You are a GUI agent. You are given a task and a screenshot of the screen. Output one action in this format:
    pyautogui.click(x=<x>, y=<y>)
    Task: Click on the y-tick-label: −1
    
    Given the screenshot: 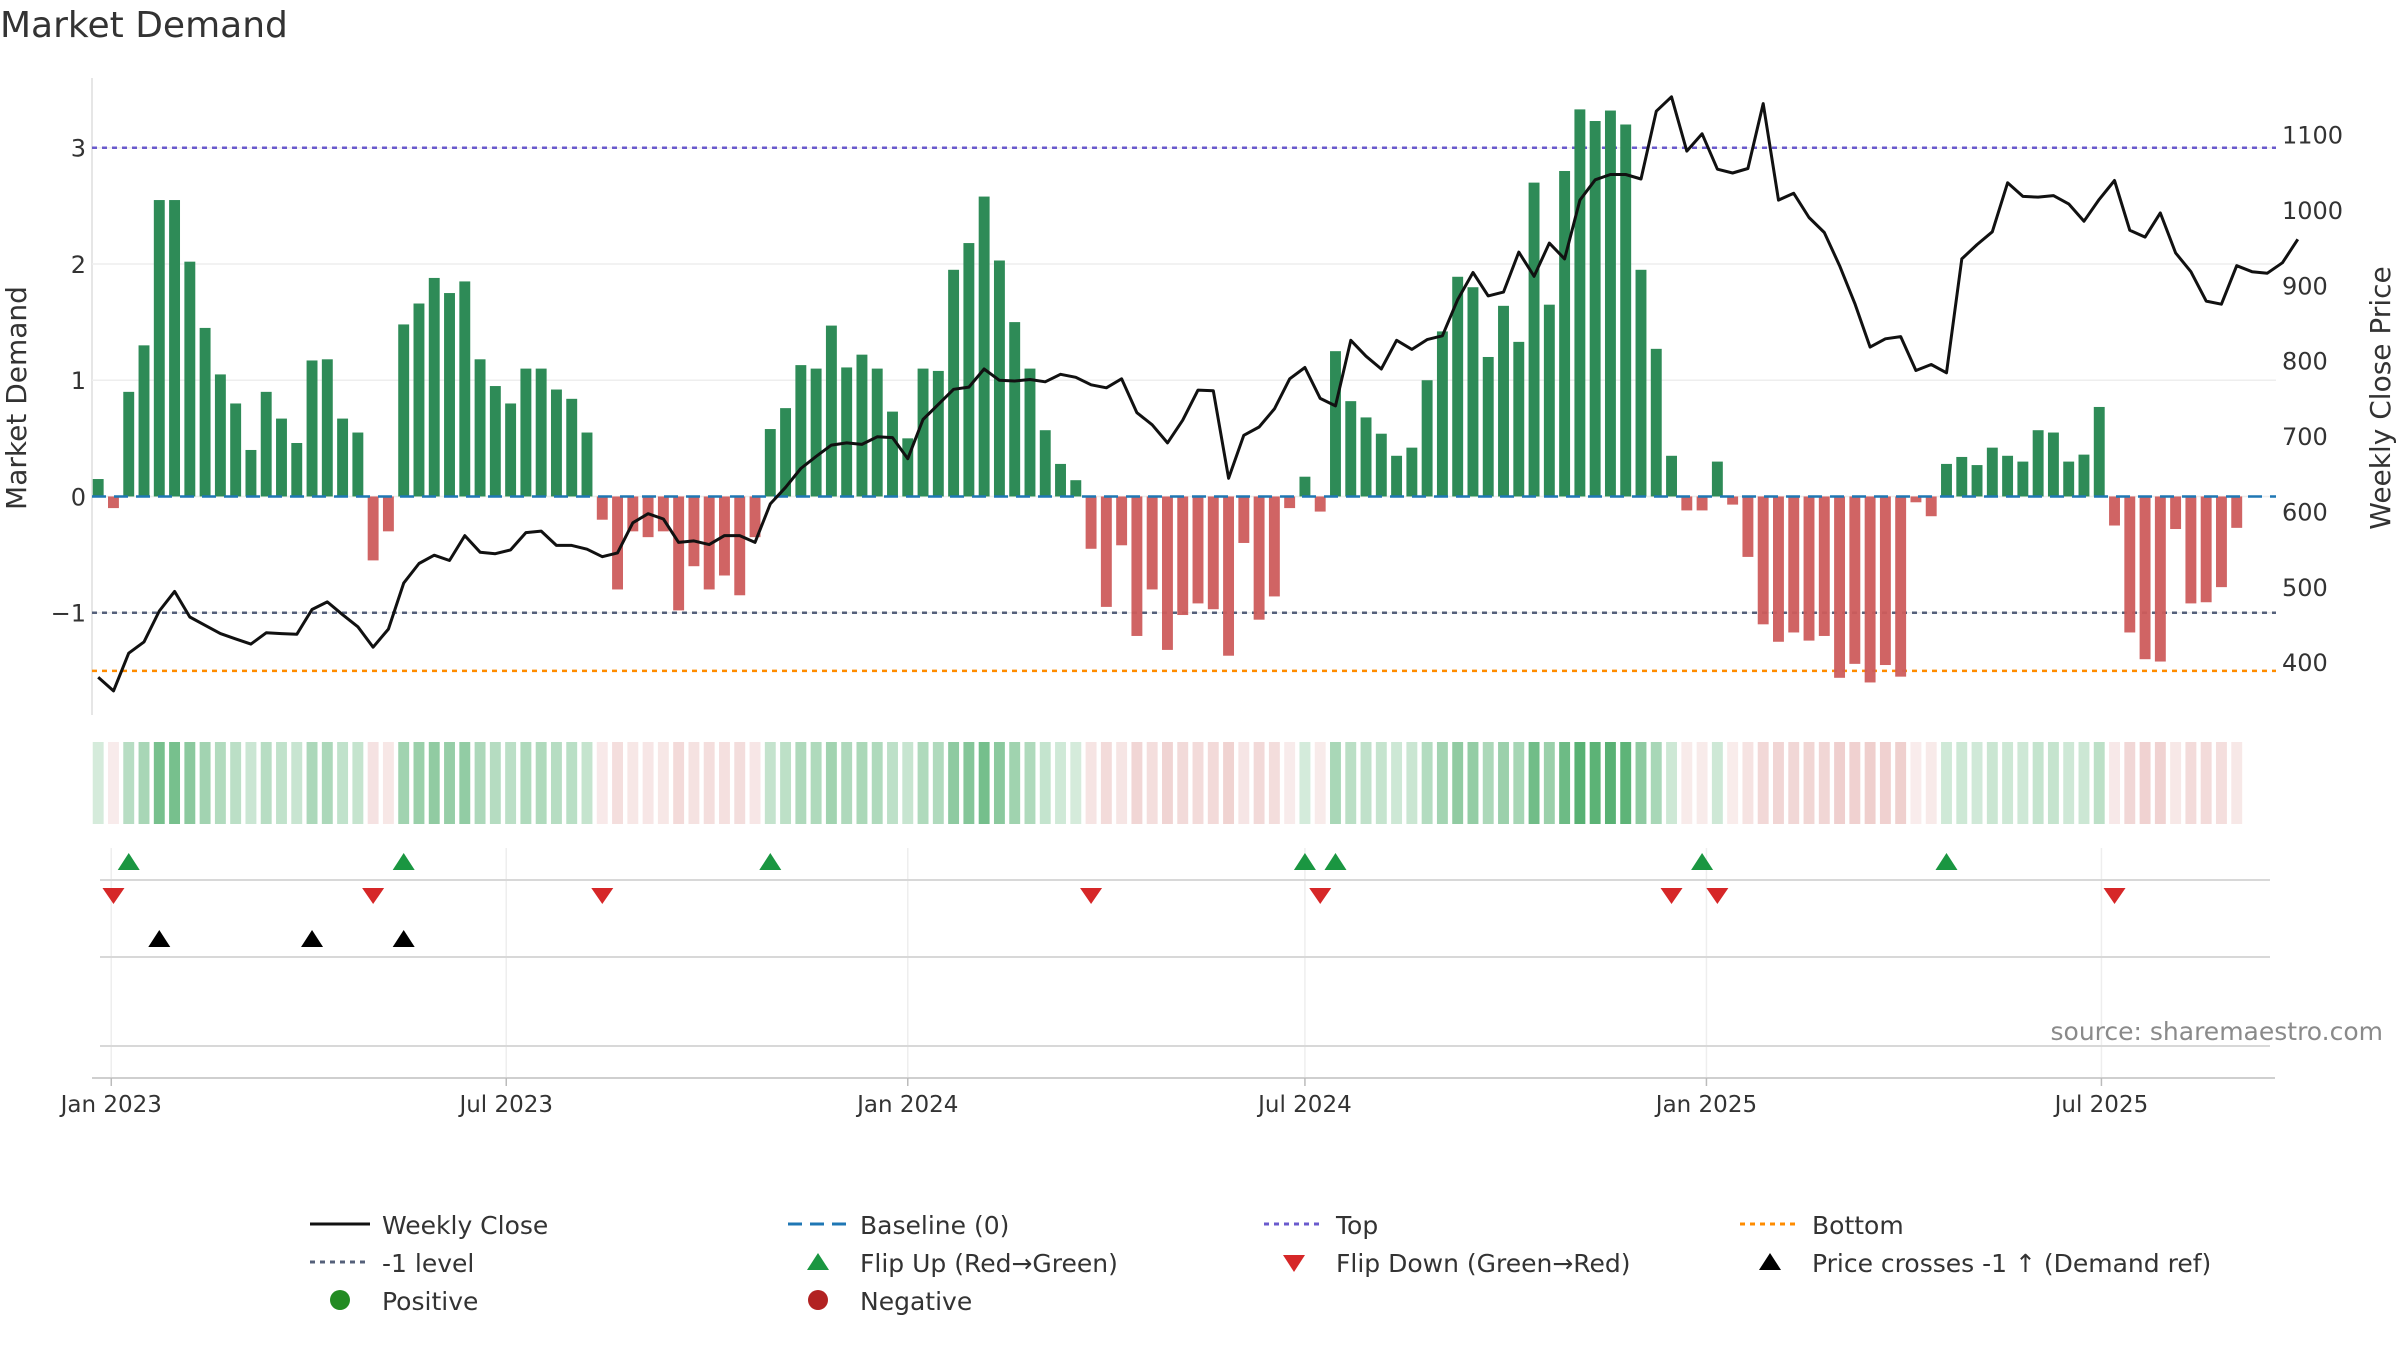 What is the action you would take?
    pyautogui.click(x=68, y=614)
    